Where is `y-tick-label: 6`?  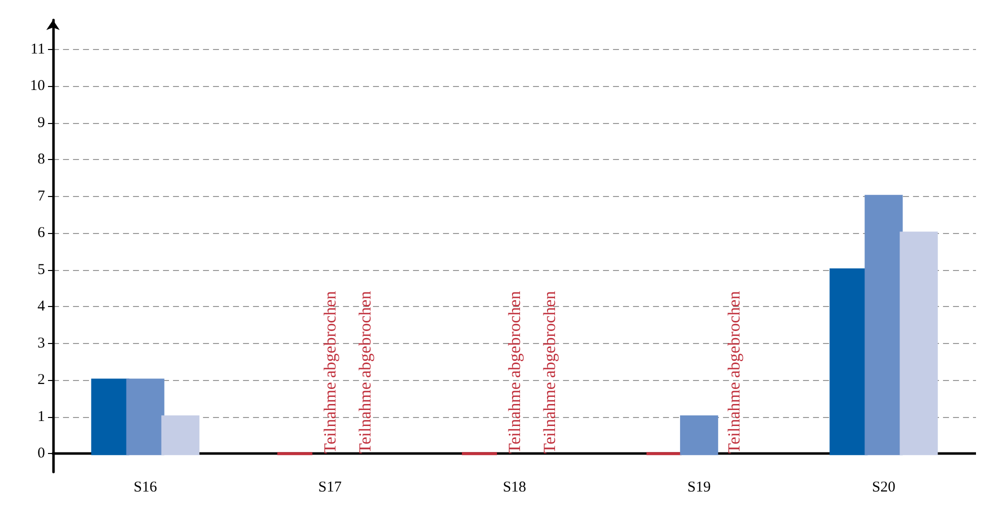
y-tick-label: 6 is located at coordinates (42, 233).